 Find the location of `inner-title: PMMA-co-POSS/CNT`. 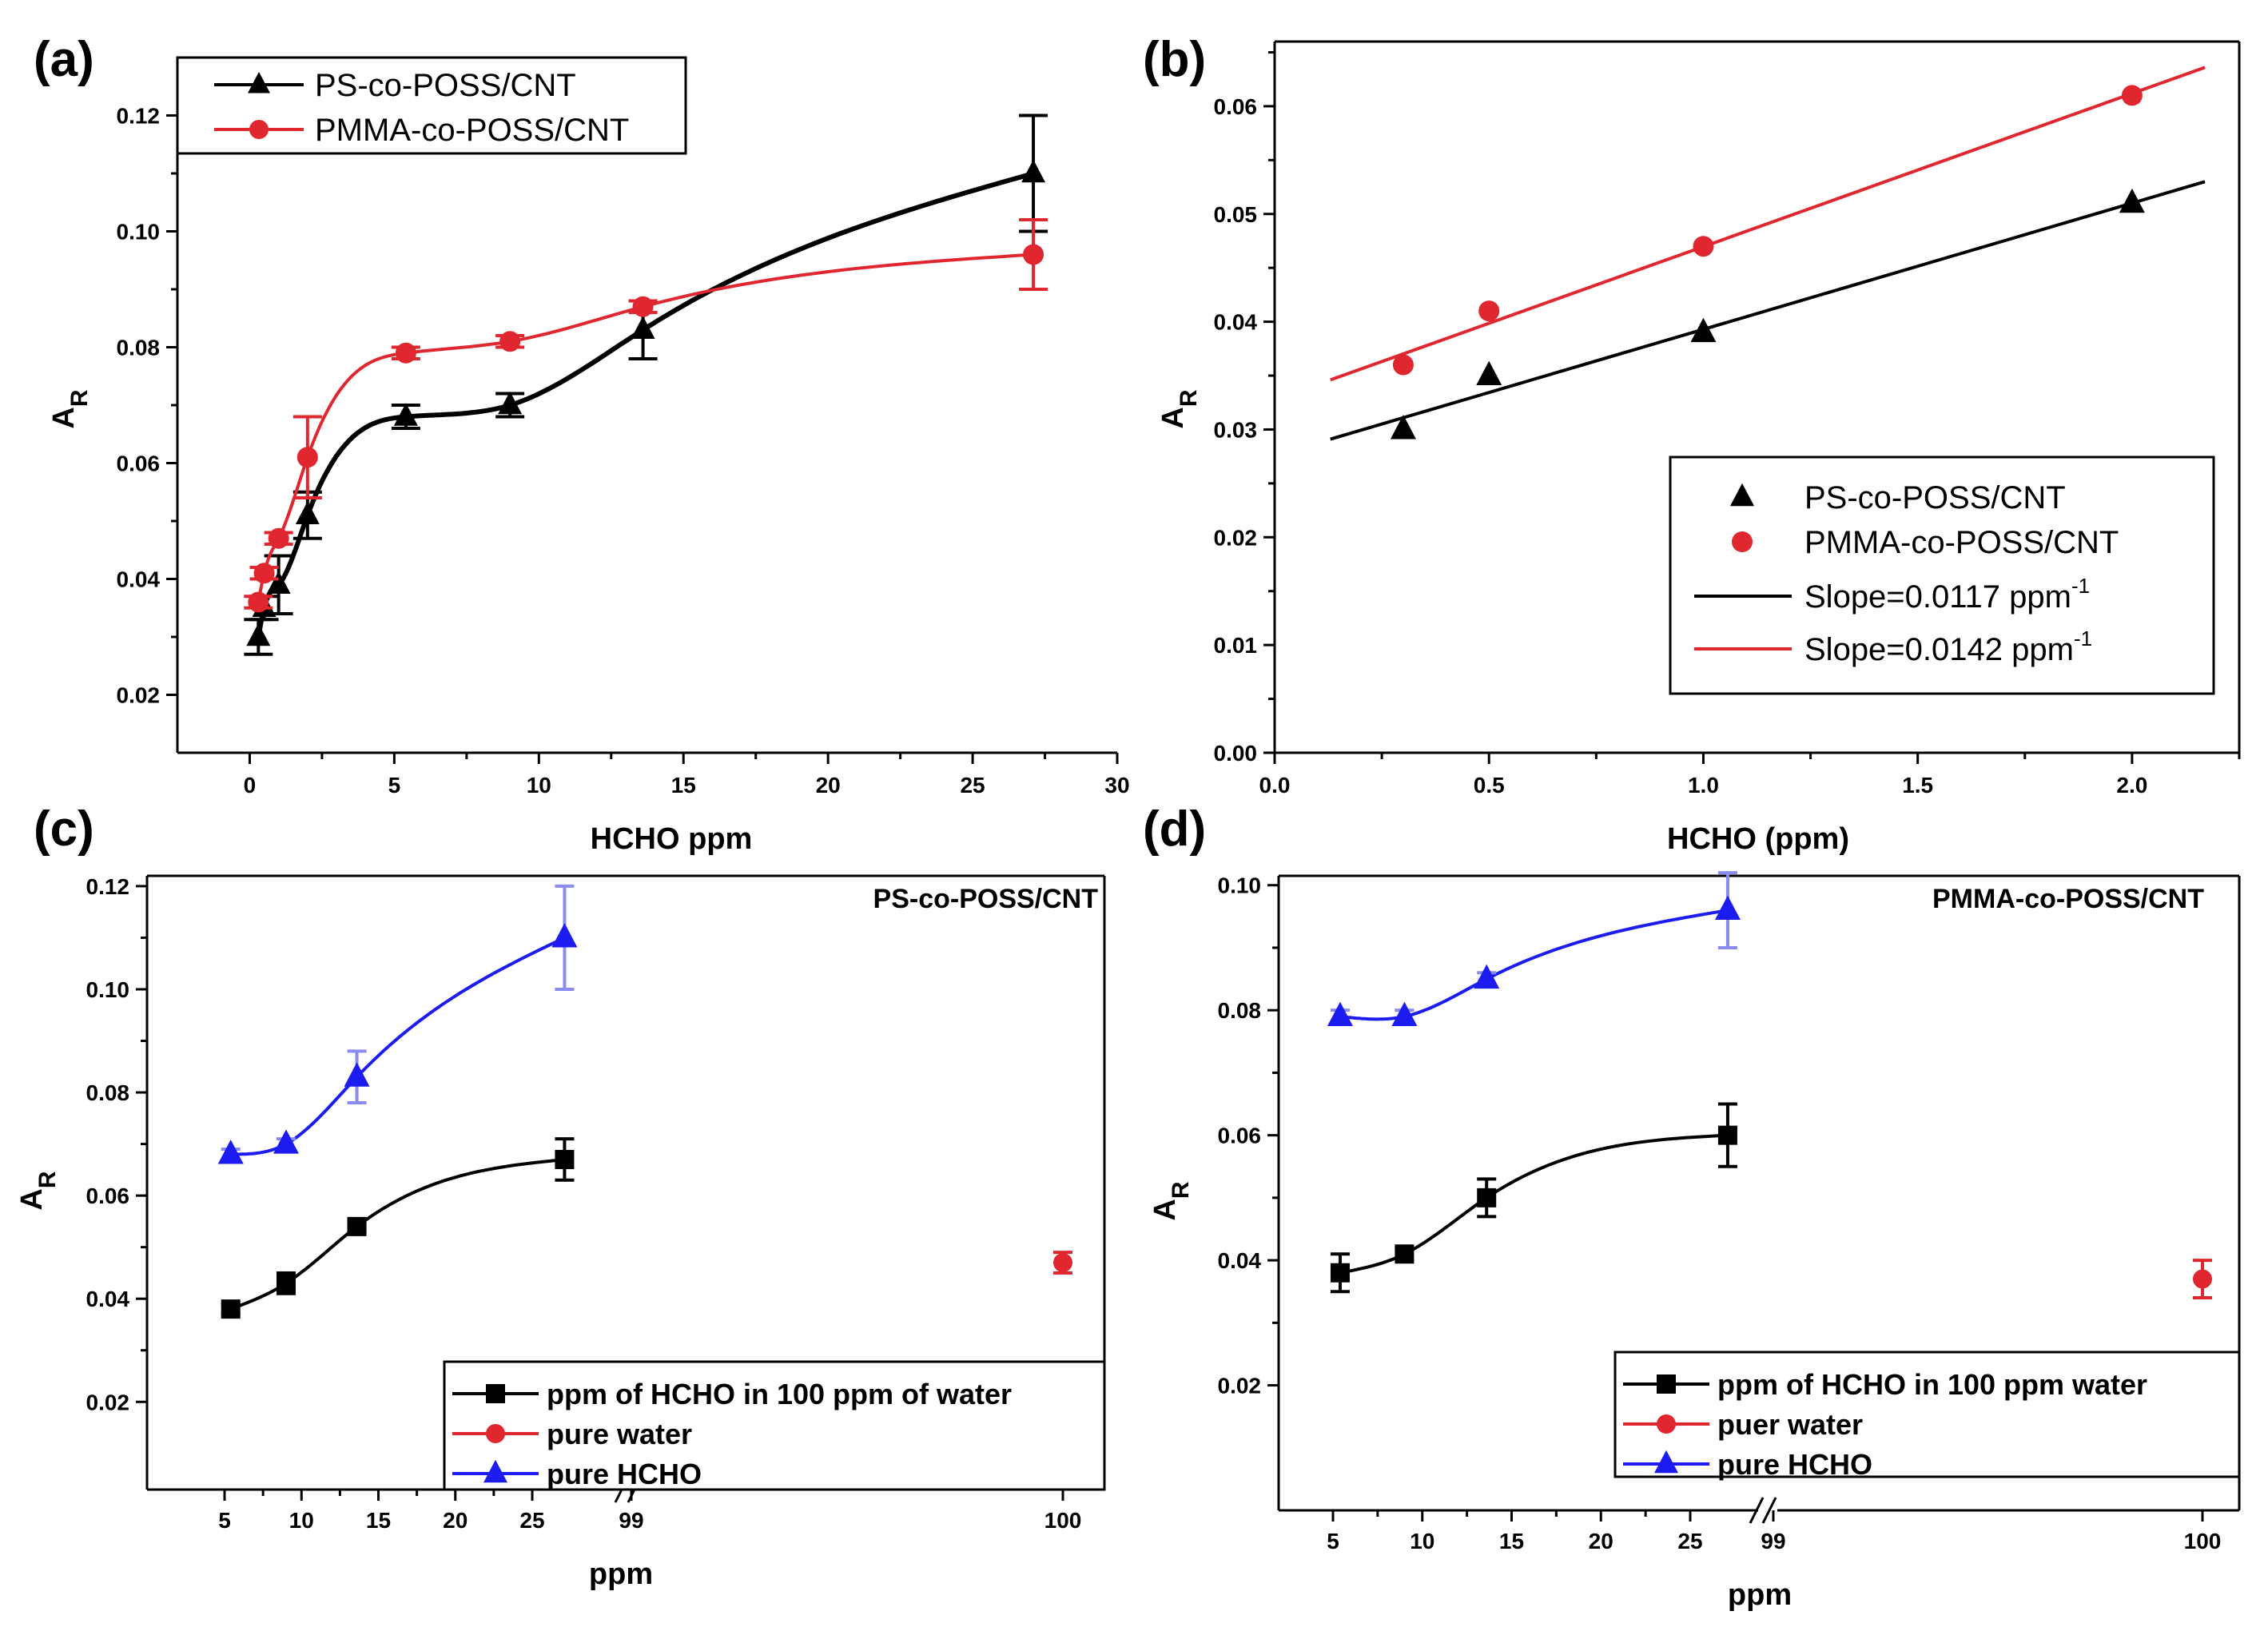

inner-title: PMMA-co-POSS/CNT is located at coordinates (2068, 899).